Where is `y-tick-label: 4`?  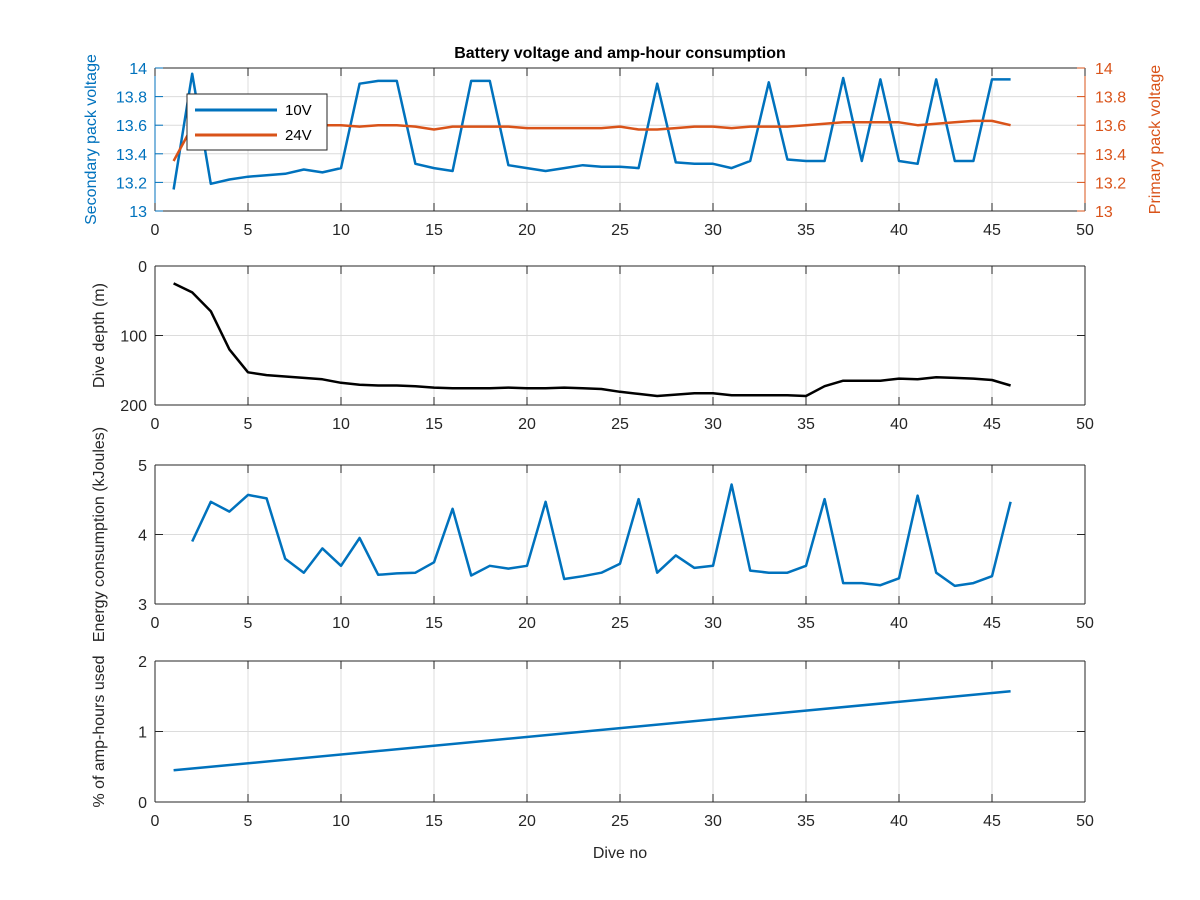
y-tick-label: 4 is located at coordinates (142, 536).